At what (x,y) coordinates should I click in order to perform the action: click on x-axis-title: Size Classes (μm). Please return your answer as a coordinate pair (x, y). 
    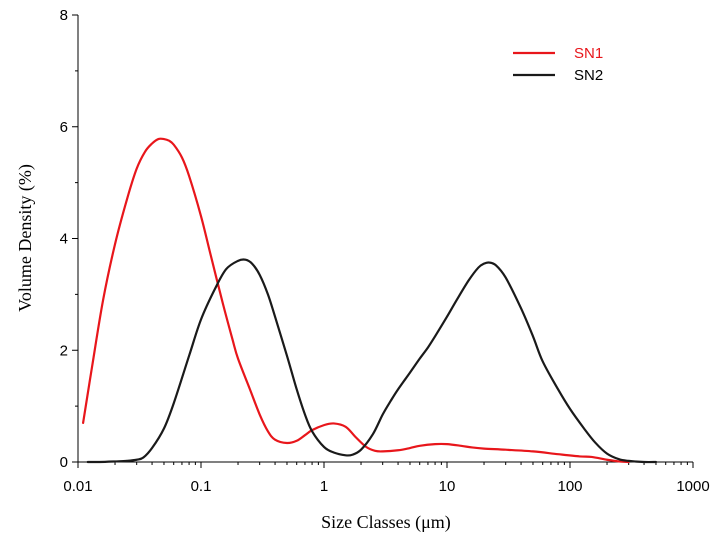
    Looking at the image, I should click on (386, 522).